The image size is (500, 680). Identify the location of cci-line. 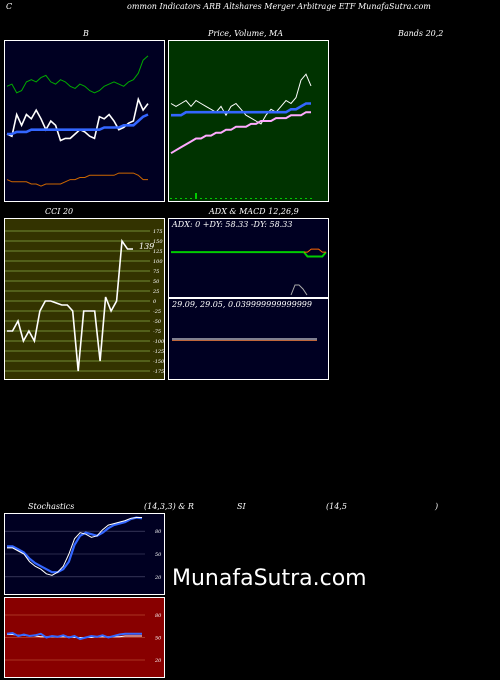
(70, 305).